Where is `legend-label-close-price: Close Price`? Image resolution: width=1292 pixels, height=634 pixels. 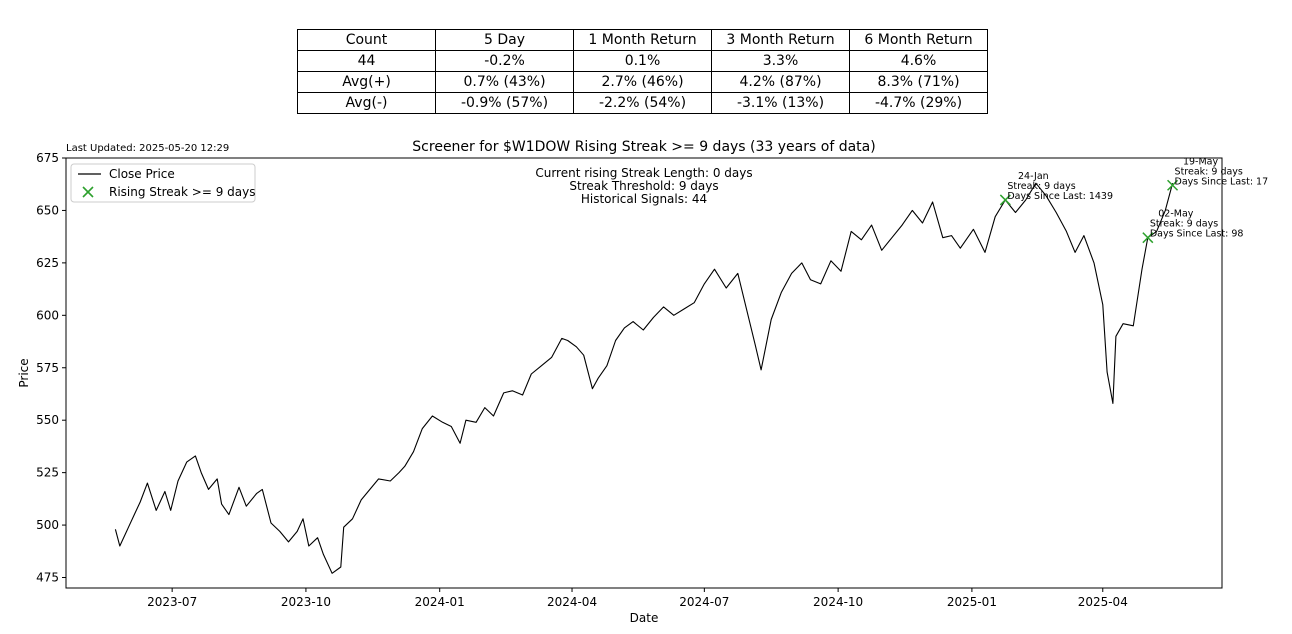 legend-label-close-price: Close Price is located at coordinates (142, 174).